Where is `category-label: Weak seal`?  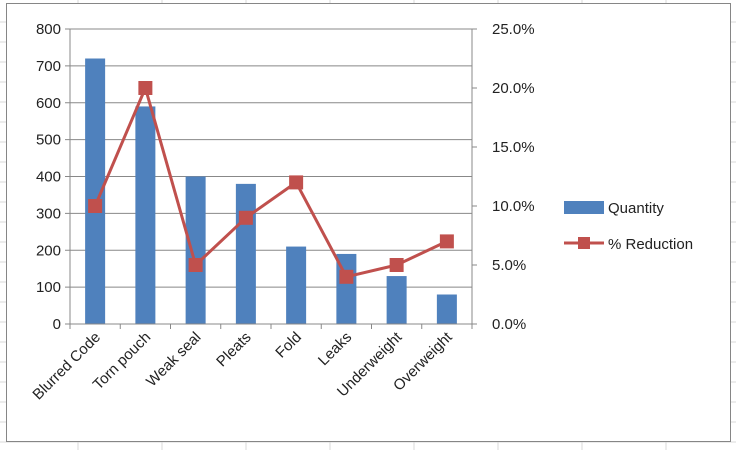 category-label: Weak seal is located at coordinates (173, 359).